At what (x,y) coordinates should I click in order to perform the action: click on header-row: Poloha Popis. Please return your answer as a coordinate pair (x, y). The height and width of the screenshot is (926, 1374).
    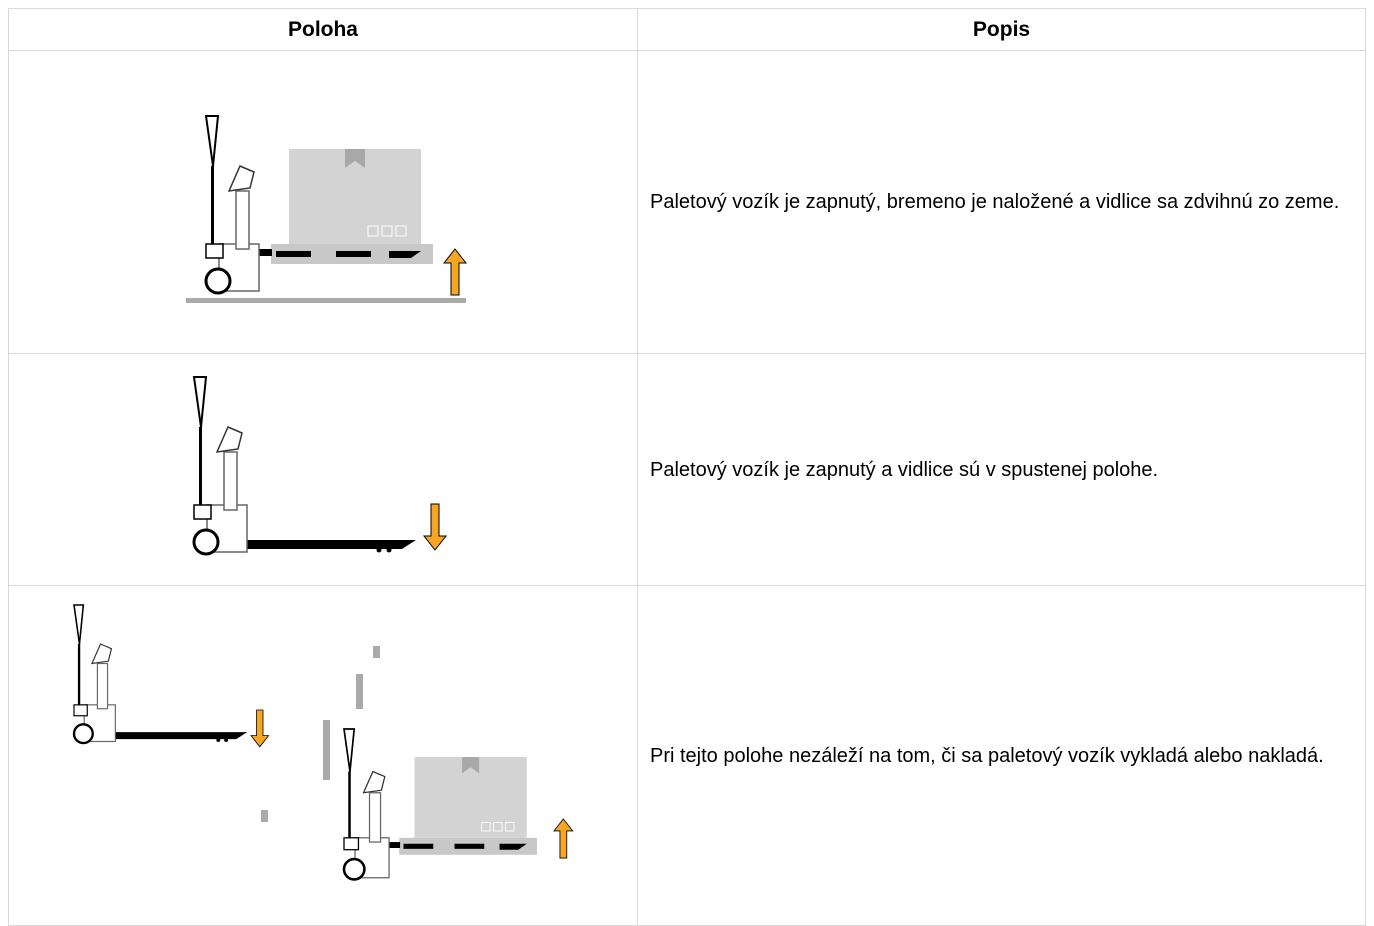
    Looking at the image, I should click on (687, 29).